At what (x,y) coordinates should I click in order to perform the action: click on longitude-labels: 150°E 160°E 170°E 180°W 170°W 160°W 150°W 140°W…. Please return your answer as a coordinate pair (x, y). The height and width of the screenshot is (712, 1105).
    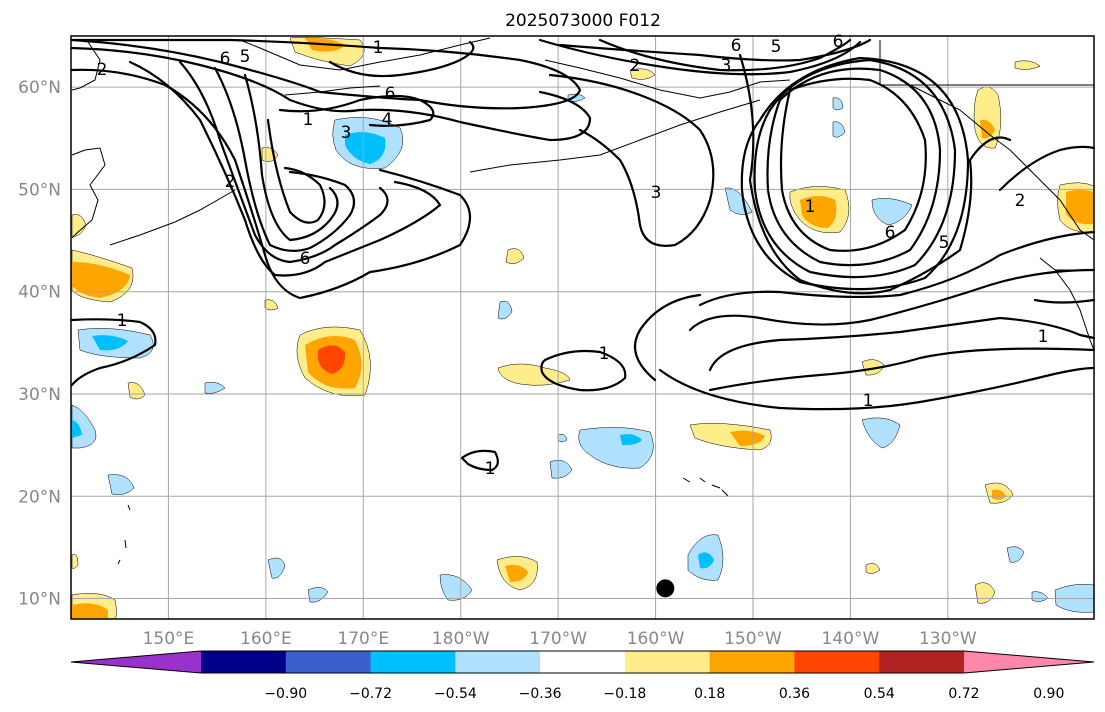
    Looking at the image, I should click on (560, 639).